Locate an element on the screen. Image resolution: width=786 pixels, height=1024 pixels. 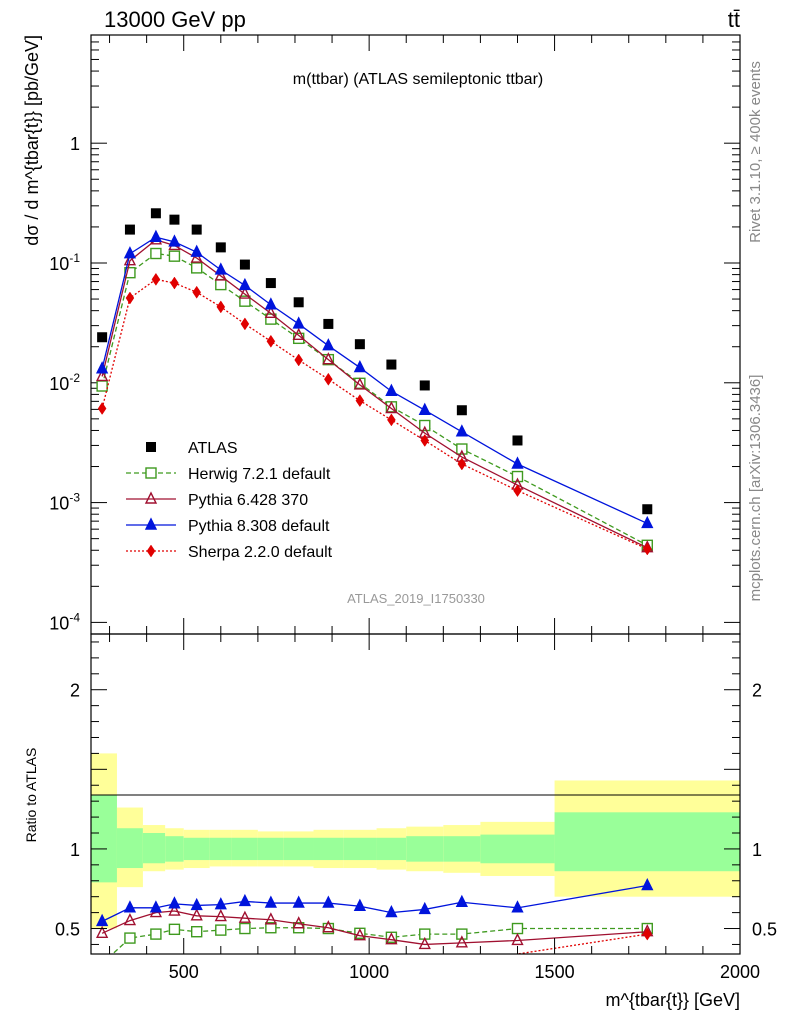
y-tick-label: 10⁻¹ is located at coordinates (64, 262).